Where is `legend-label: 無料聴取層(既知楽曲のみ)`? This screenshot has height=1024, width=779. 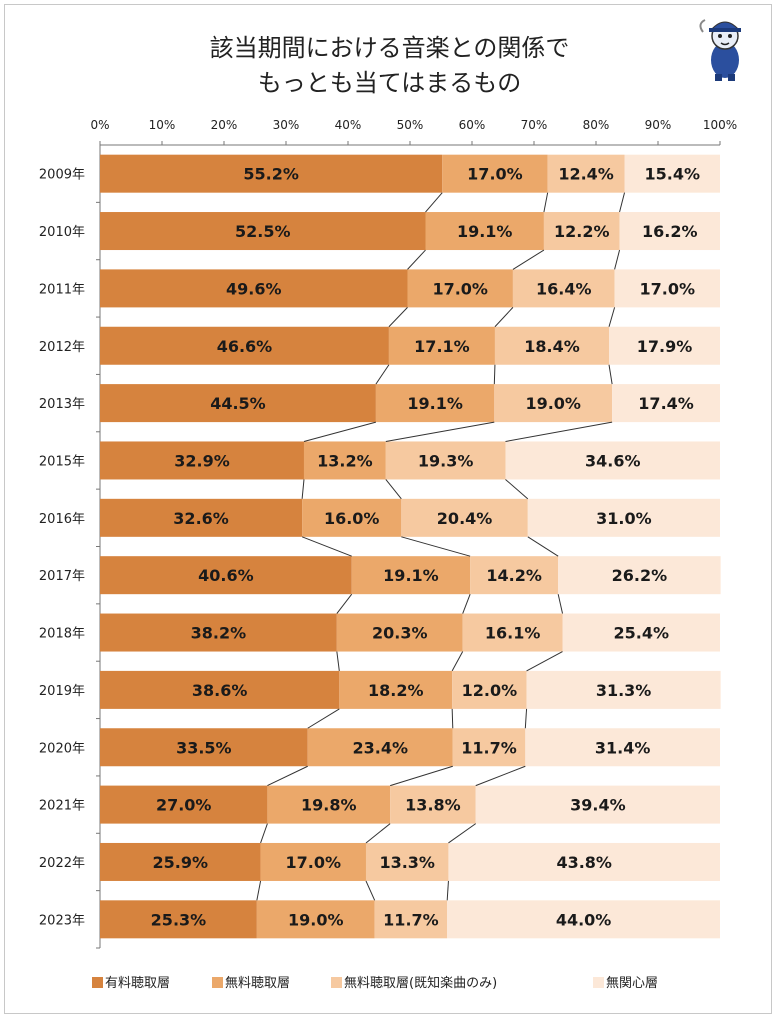 legend-label: 無料聴取層(既知楽曲のみ) is located at coordinates (421, 983).